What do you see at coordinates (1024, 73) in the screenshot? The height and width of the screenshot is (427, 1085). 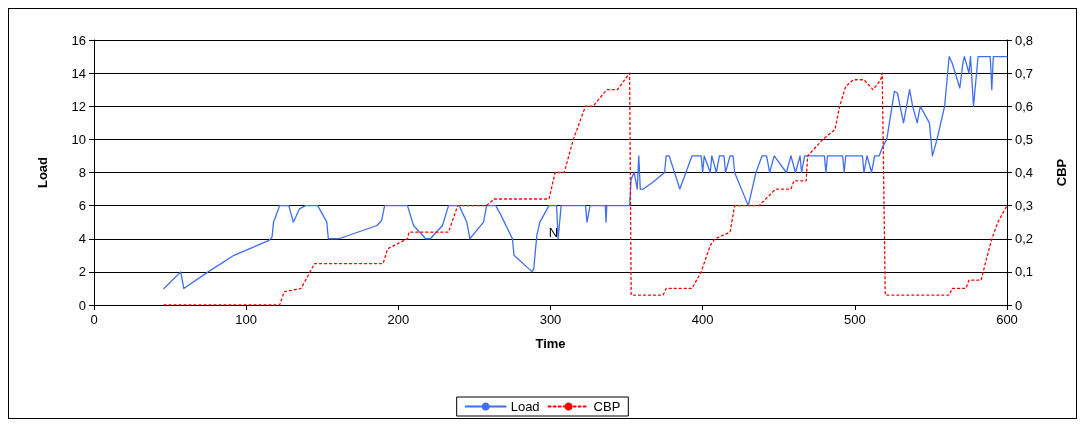 I see `y2-tick-label: 0,7` at bounding box center [1024, 73].